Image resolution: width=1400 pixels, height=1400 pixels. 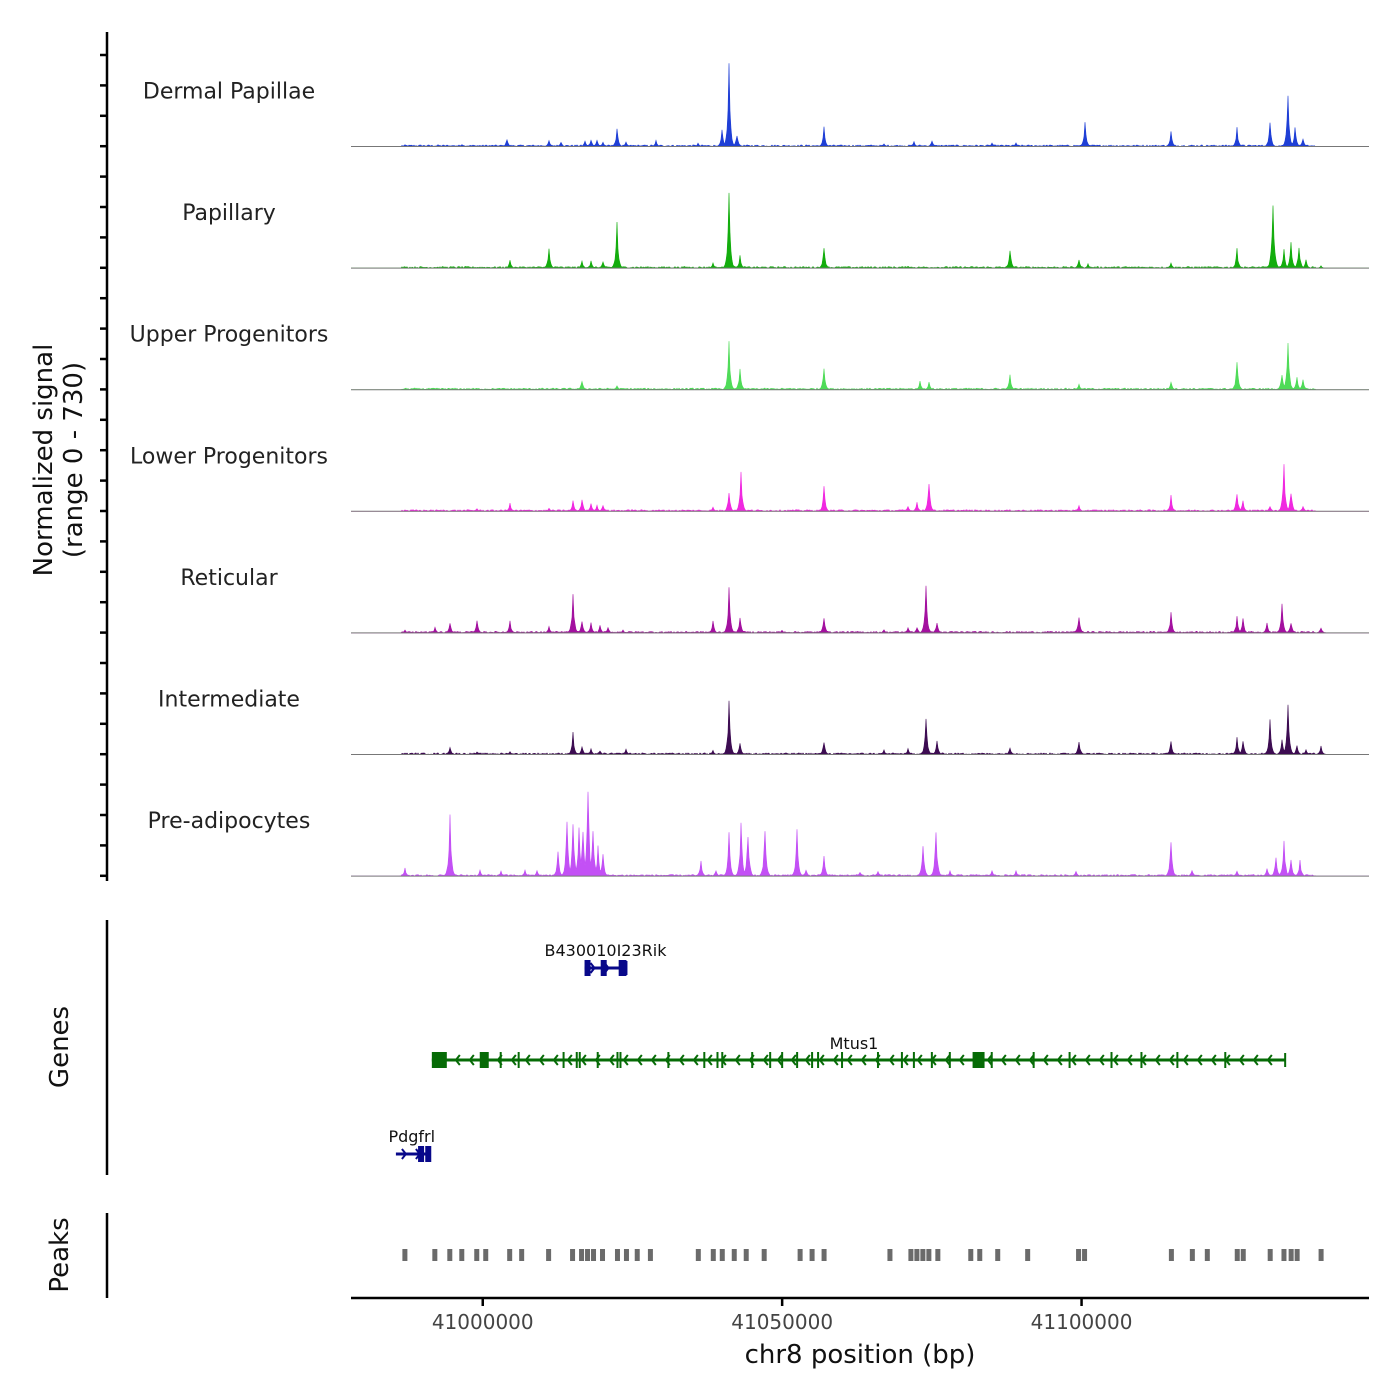 I want to click on gene-annotation-track: B430010I23Rik Mtus1 Pdgfrl, so click(x=837, y=1051).